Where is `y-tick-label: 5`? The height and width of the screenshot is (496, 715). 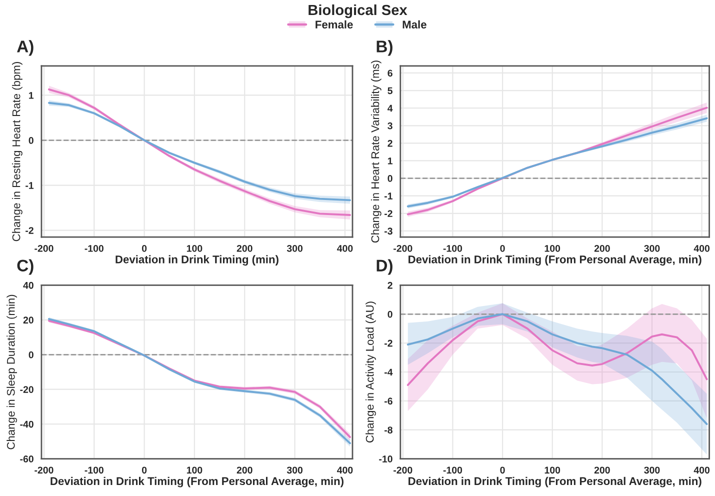 y-tick-label: 5 is located at coordinates (390, 90).